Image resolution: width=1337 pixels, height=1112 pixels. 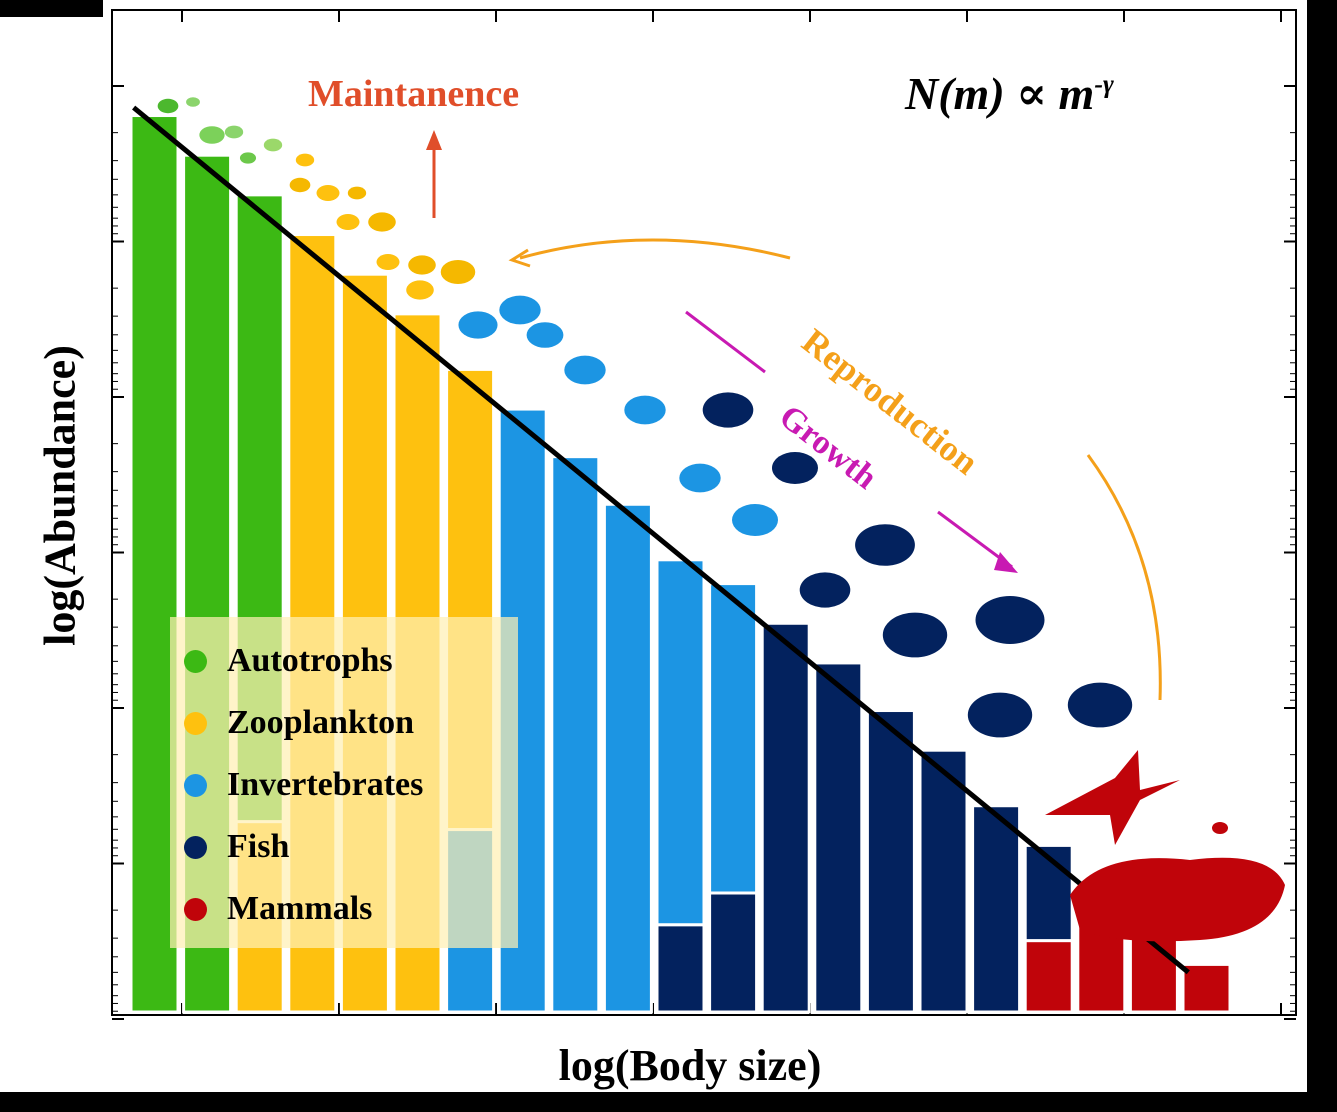 What do you see at coordinates (1000, 93) in the screenshot?
I see `formula-text: N(m) ∝ m` at bounding box center [1000, 93].